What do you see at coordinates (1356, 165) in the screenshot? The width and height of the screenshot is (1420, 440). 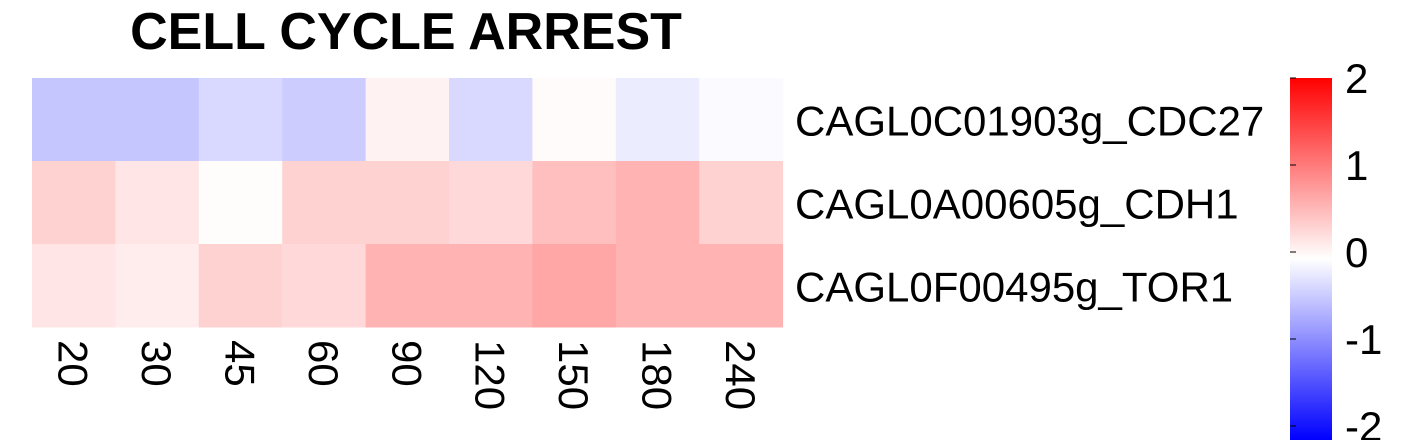 I see `legend-tick-label: 1` at bounding box center [1356, 165].